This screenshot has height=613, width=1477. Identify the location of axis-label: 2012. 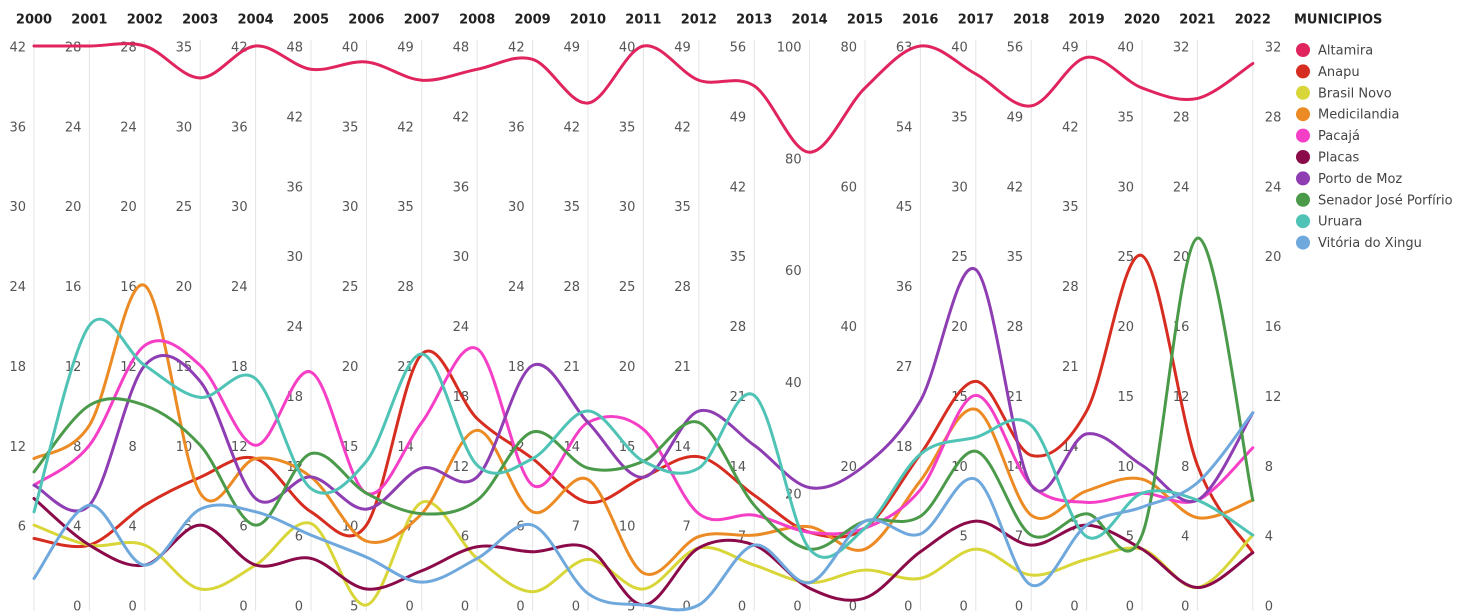
(699, 20).